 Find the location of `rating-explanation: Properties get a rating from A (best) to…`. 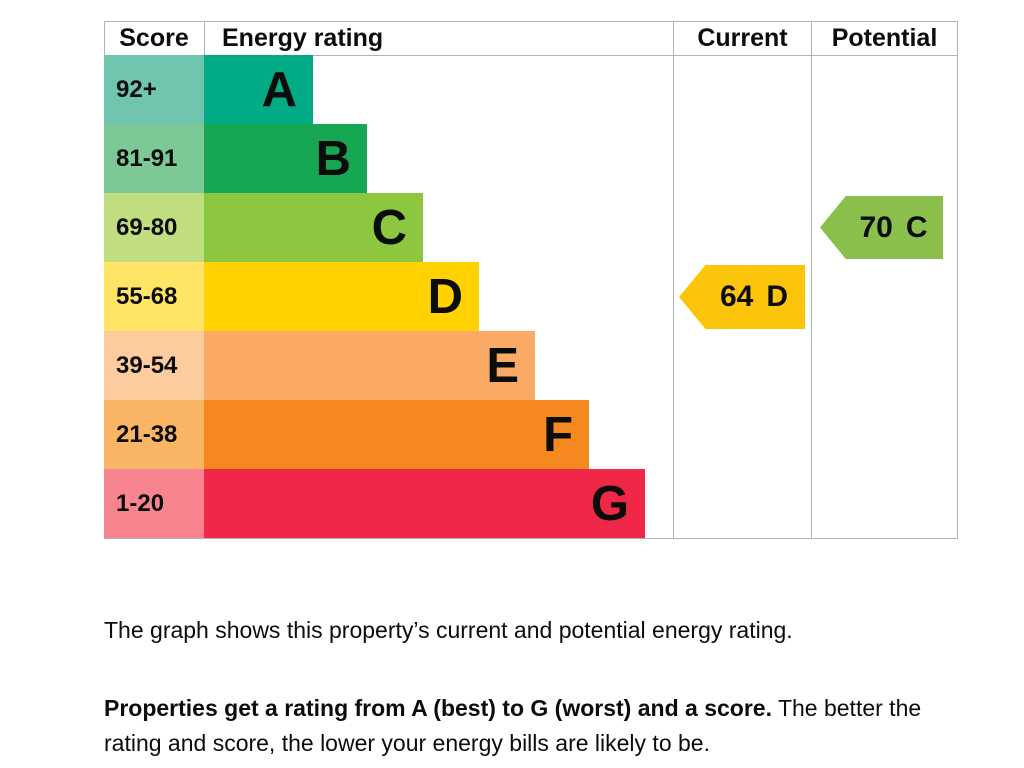

rating-explanation: Properties get a rating from A (best) to… is located at coordinates (530, 726).